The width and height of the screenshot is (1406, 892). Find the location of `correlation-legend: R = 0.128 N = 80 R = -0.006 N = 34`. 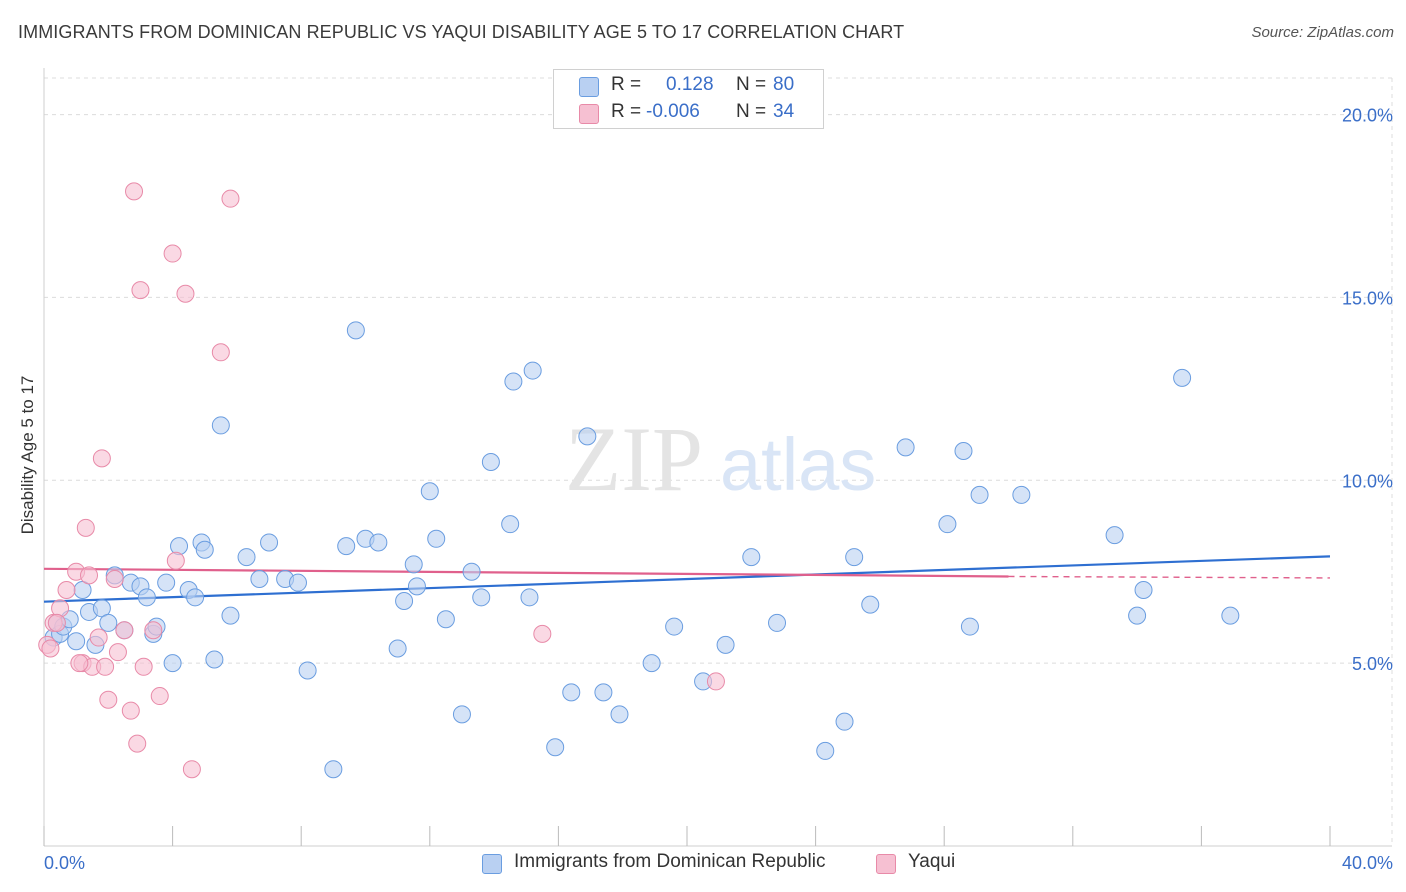

correlation-legend: R = 0.128 N = 80 R = -0.006 N = 34 is located at coordinates (688, 99).